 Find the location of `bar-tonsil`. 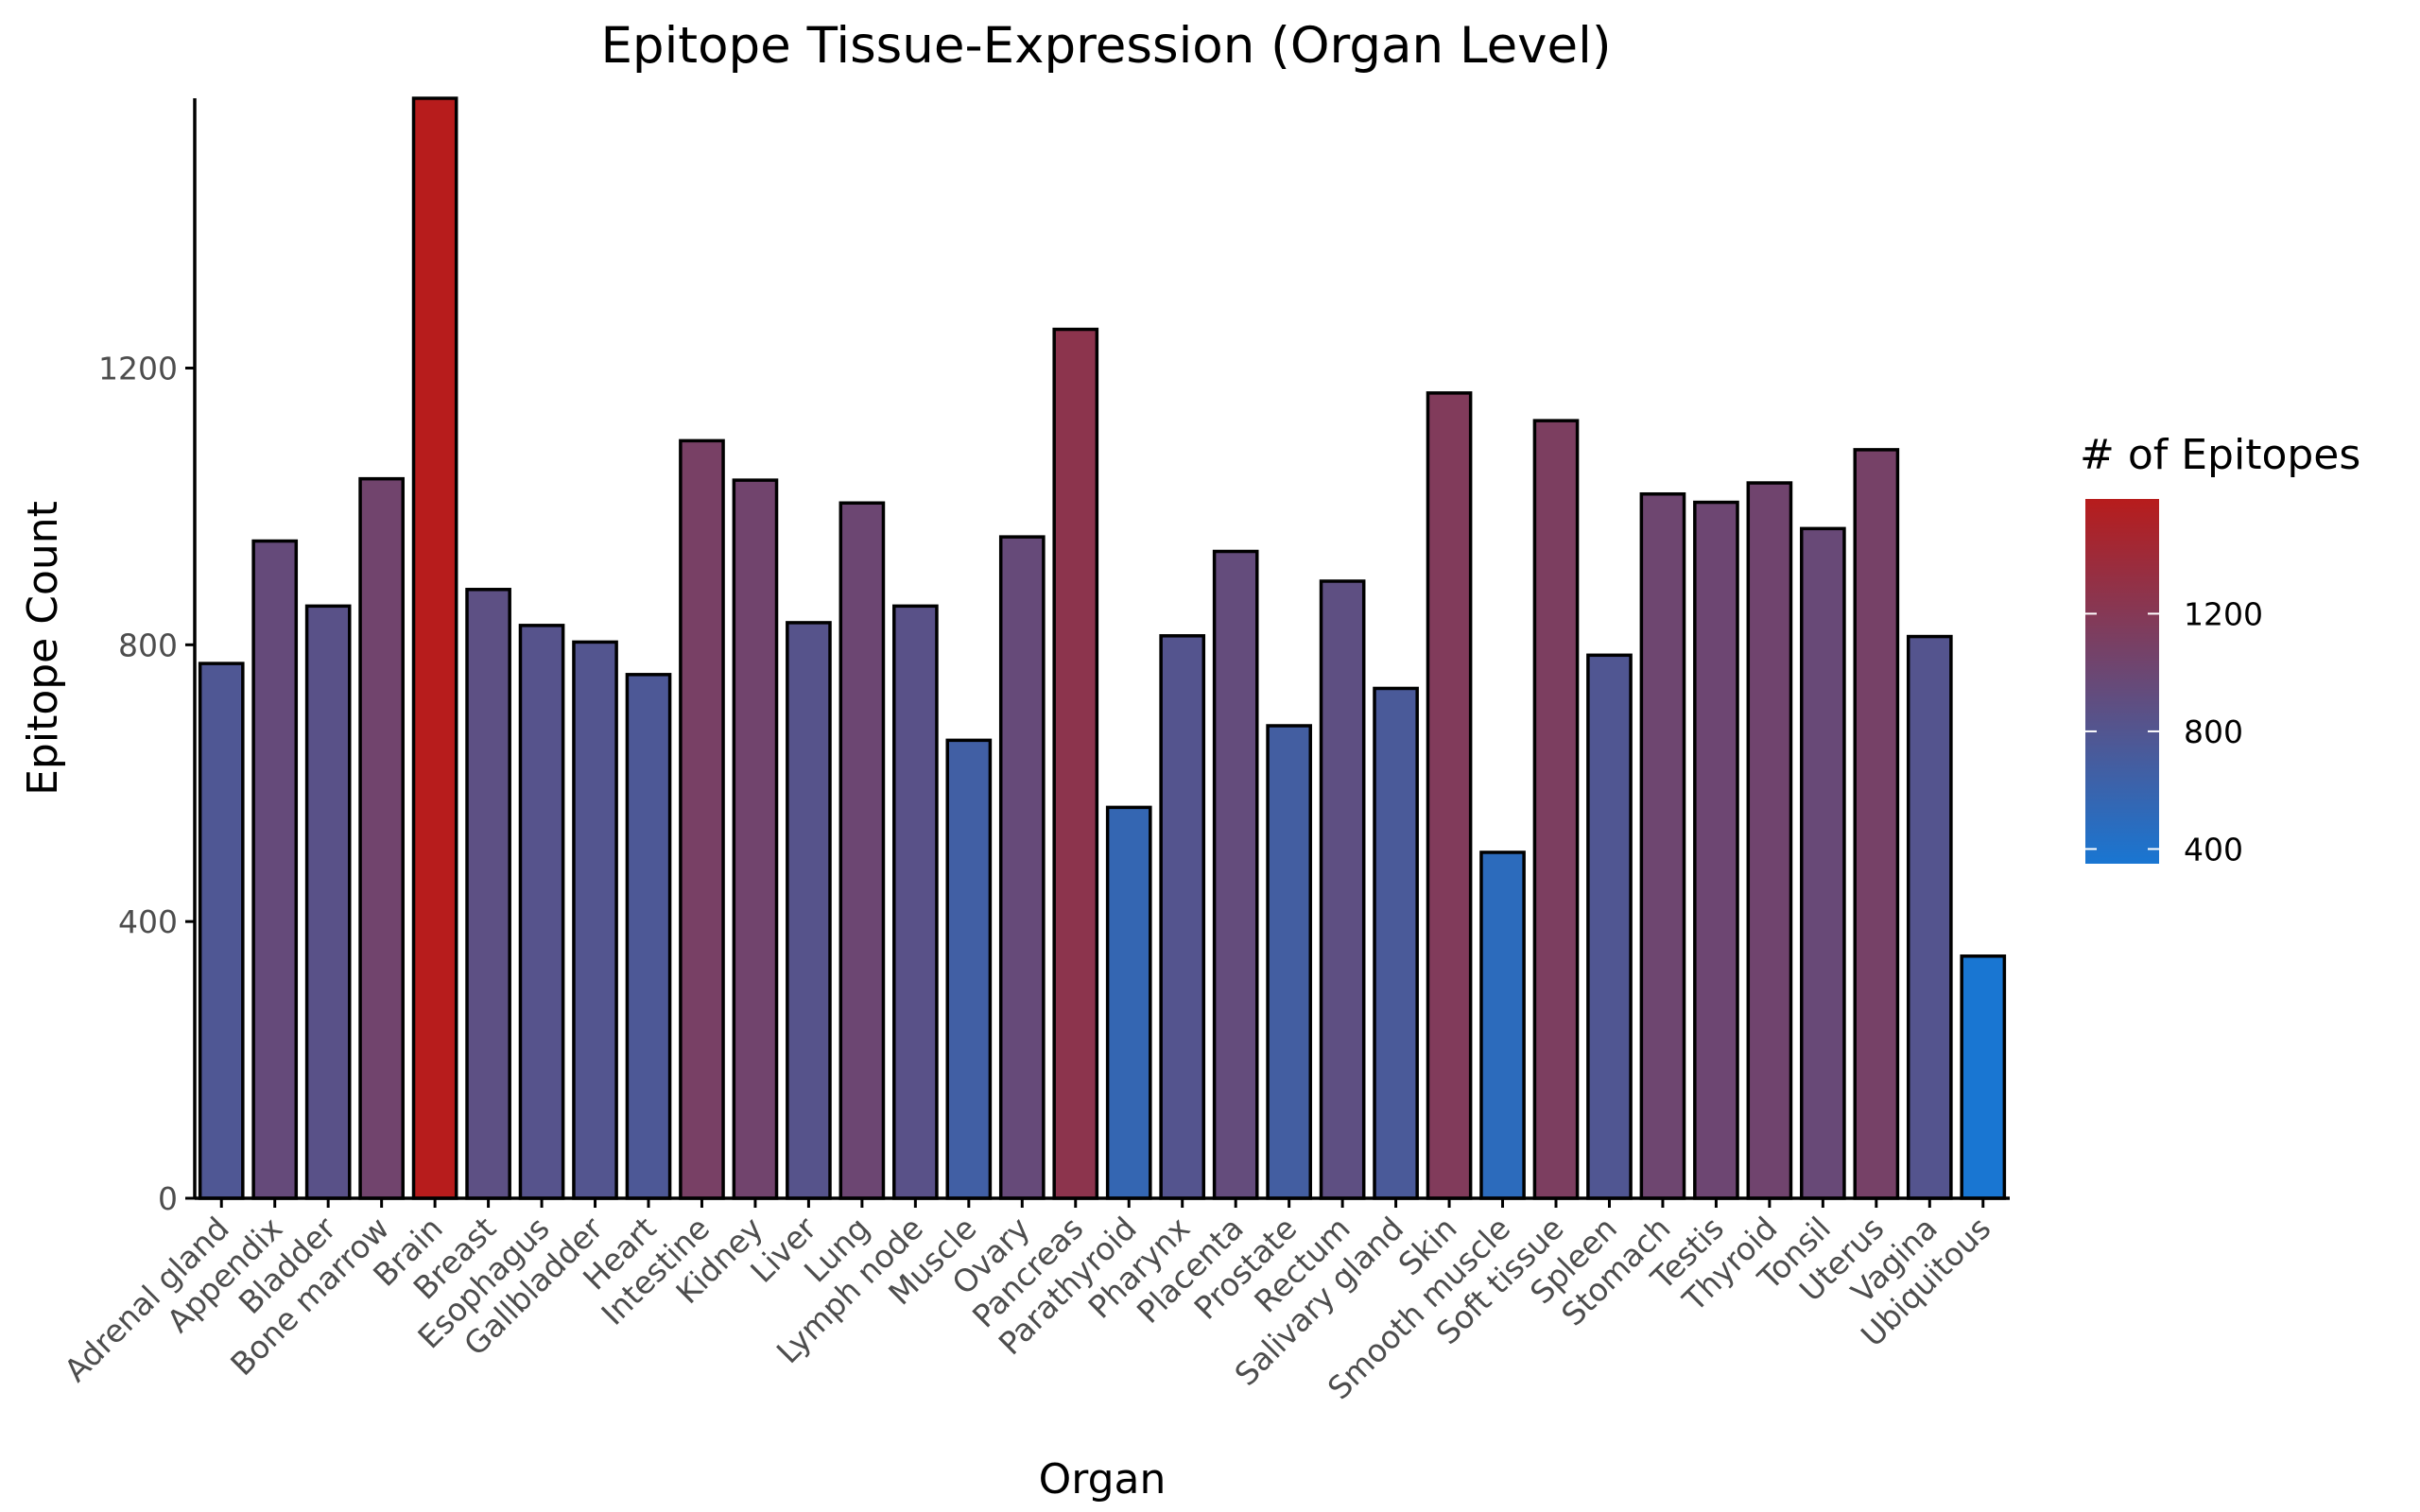

bar-tonsil is located at coordinates (1823, 863).